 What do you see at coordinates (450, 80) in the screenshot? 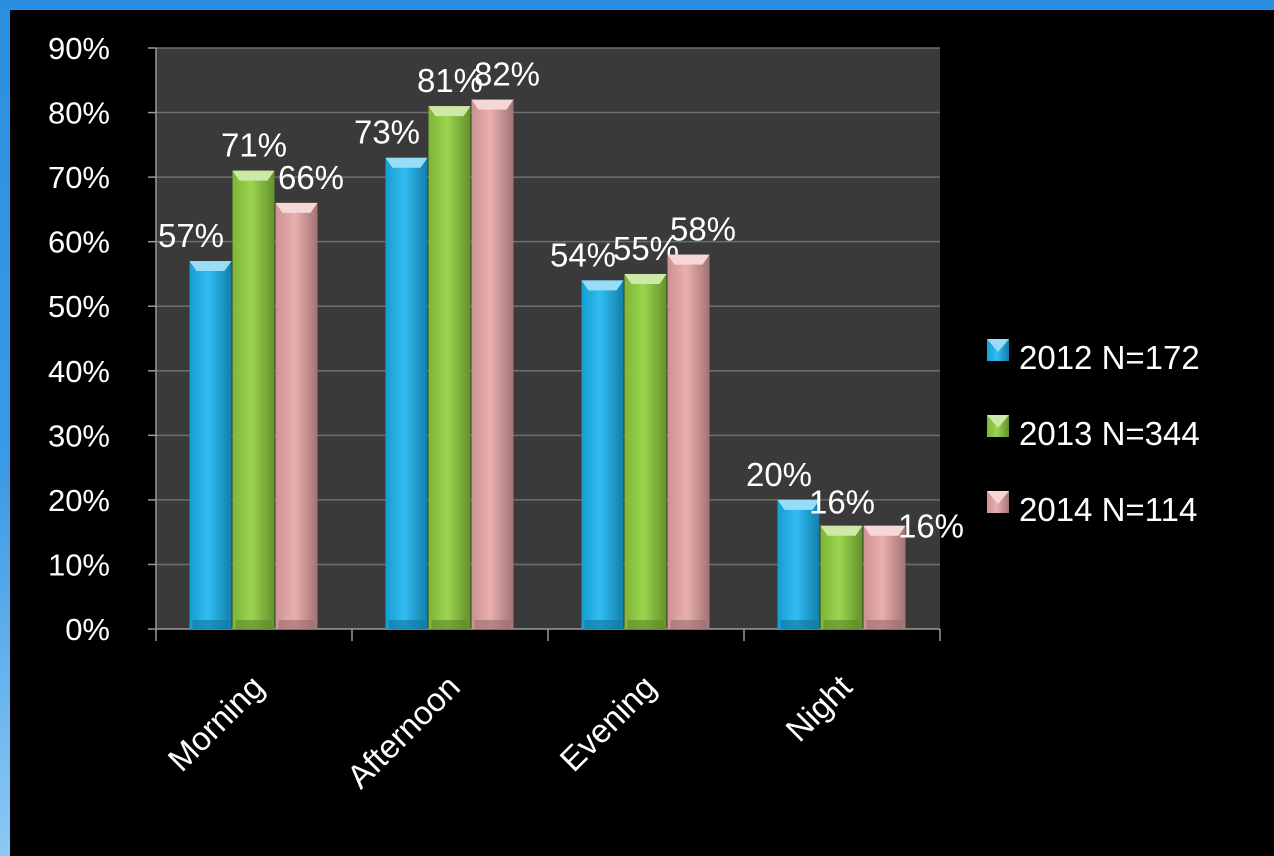
I see `data-label: 81%` at bounding box center [450, 80].